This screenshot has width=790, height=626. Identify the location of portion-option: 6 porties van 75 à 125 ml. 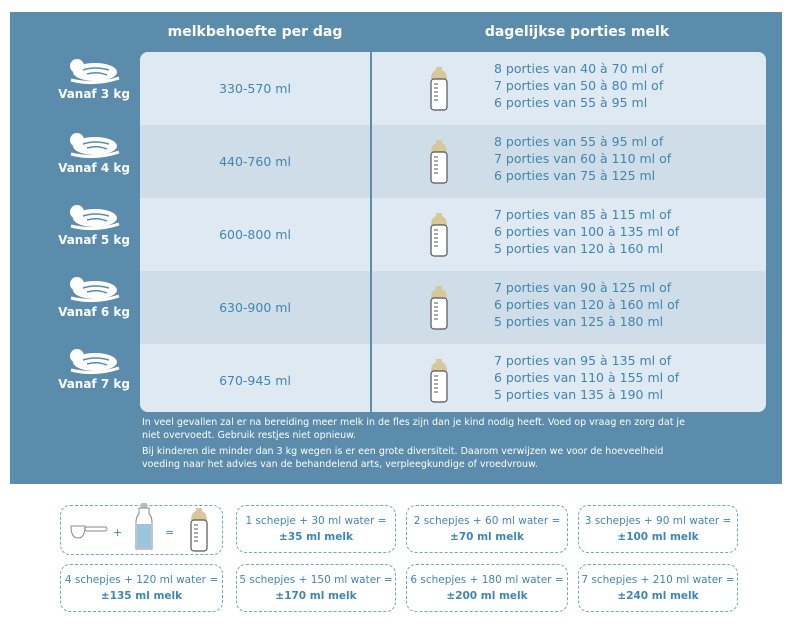
(575, 175).